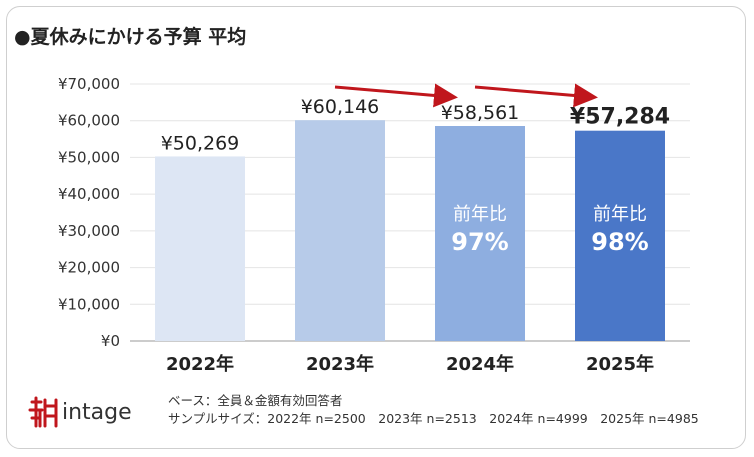 This screenshot has width=754, height=457. I want to click on logo-text: intage, so click(97, 412).